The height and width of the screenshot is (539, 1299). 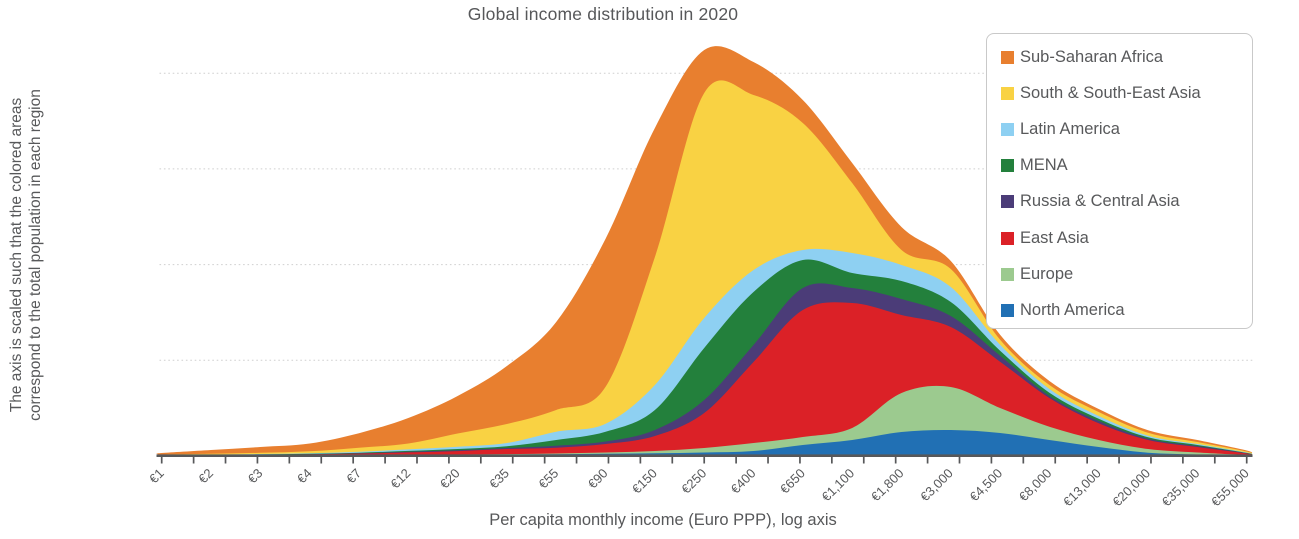 What do you see at coordinates (1007, 57) in the screenshot?
I see `legend-swatch-sub-saharan-africa` at bounding box center [1007, 57].